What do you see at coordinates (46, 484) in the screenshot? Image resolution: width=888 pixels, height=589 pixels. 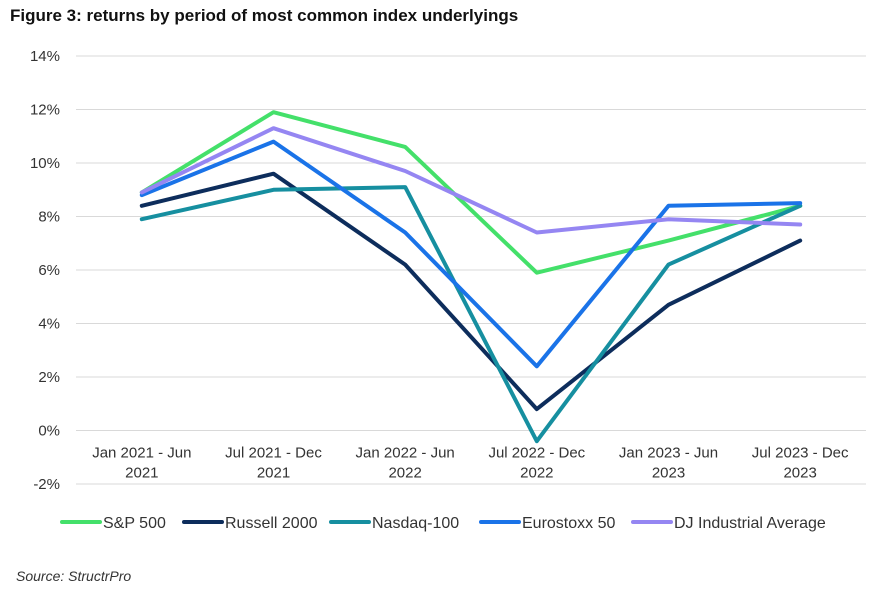 I see `y-tick-label: -2%` at bounding box center [46, 484].